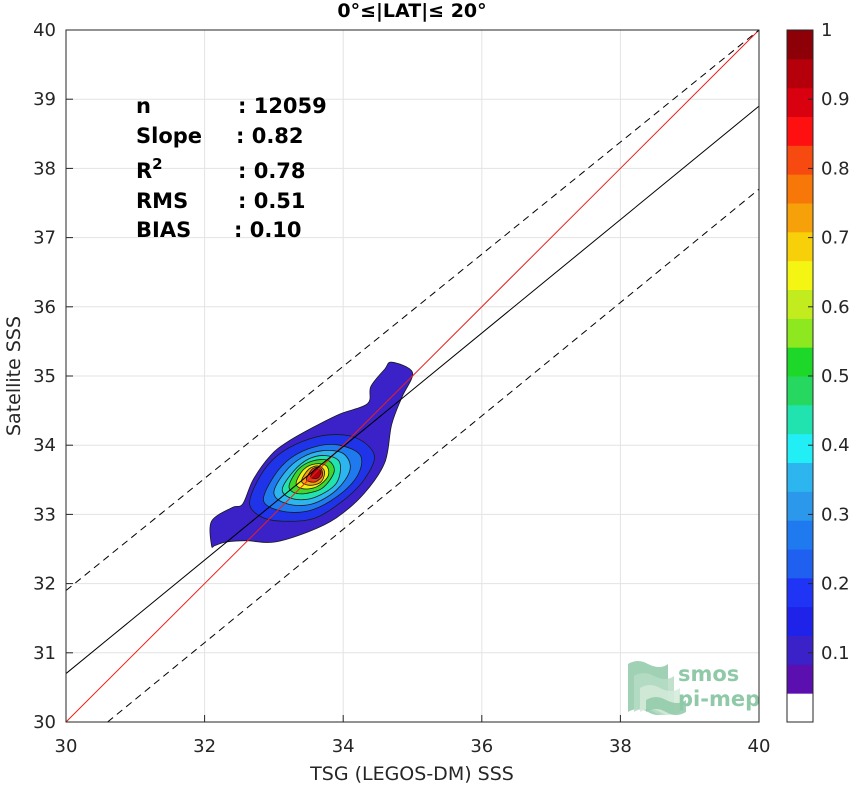 The height and width of the screenshot is (787, 855). I want to click on stat-rms-label: RMS, so click(162, 201).